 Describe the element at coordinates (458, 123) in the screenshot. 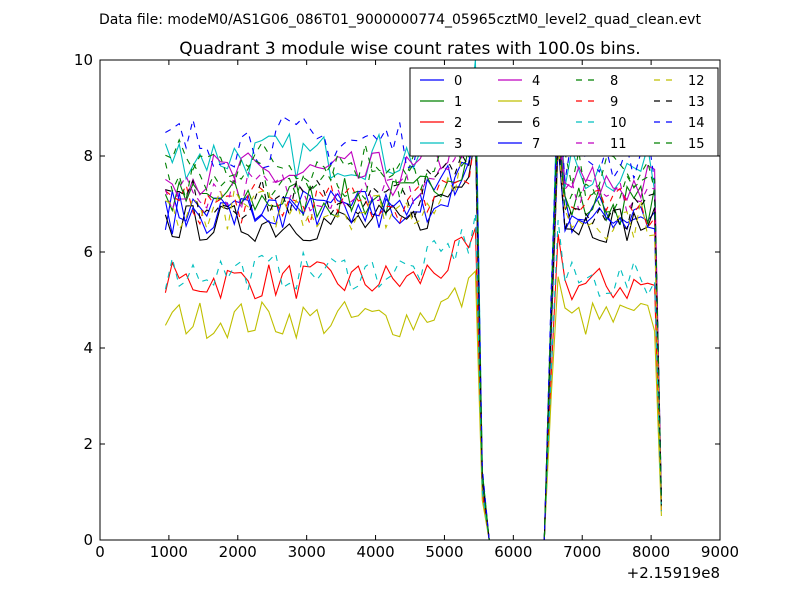

I see `legend-label-2: 2` at that location.